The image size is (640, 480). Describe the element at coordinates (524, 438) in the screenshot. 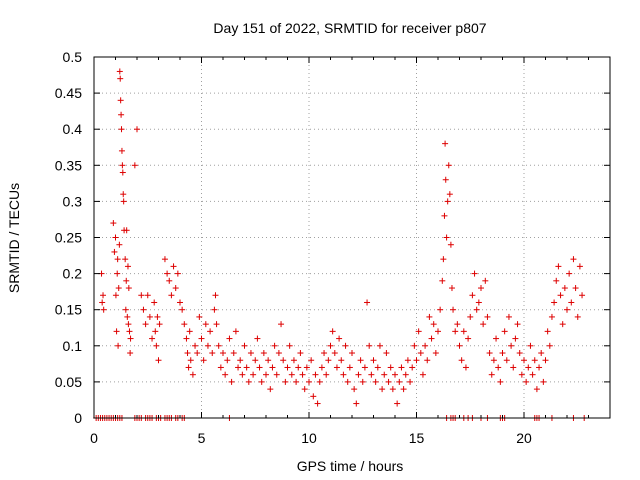

I see `x-tick-label: 20` at that location.